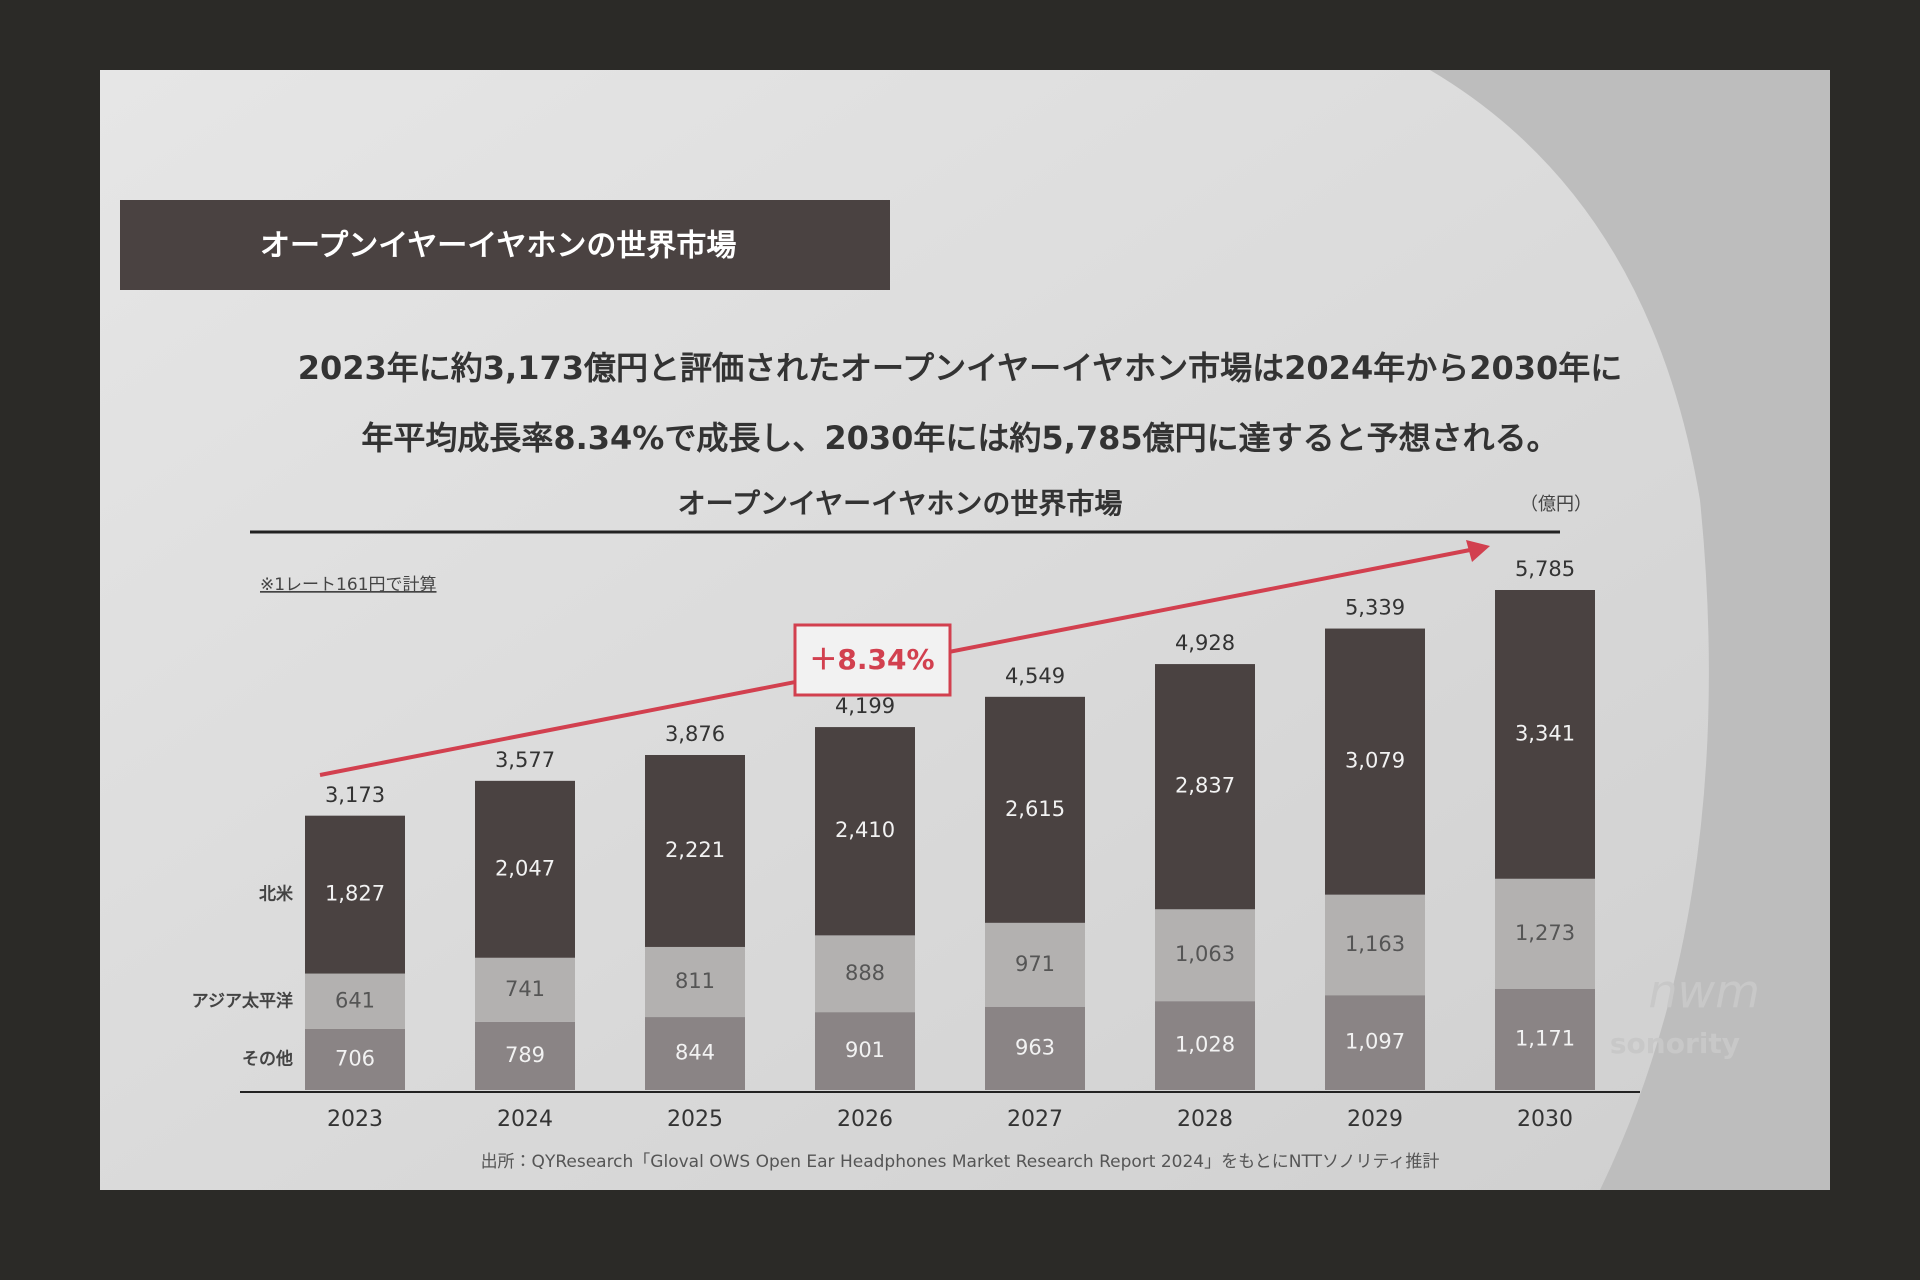  I want to click on value-label: 811, so click(695, 981).